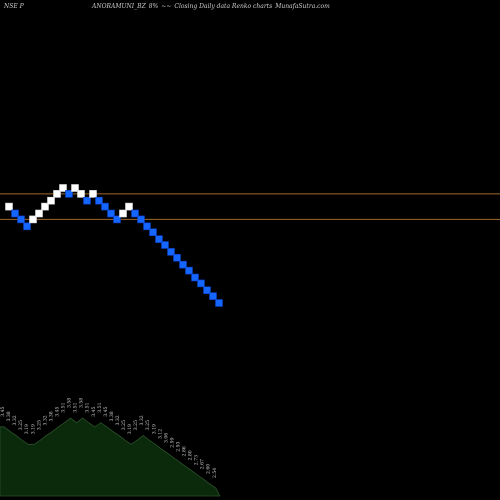 The image size is (500, 500). What do you see at coordinates (203, 464) in the screenshot?
I see `price-label: 2.67` at bounding box center [203, 464].